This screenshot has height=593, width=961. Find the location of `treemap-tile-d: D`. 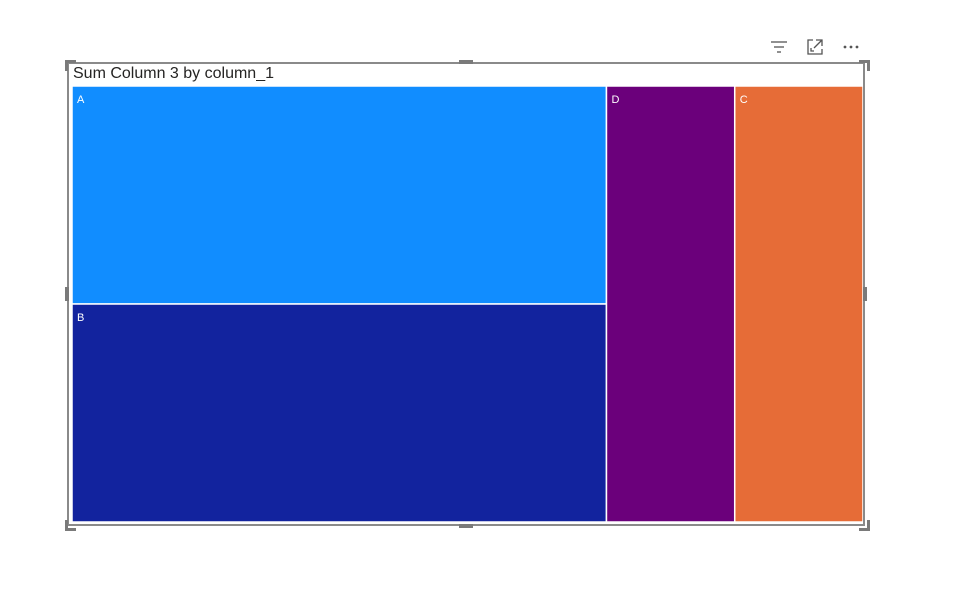

treemap-tile-d: D is located at coordinates (670, 304).